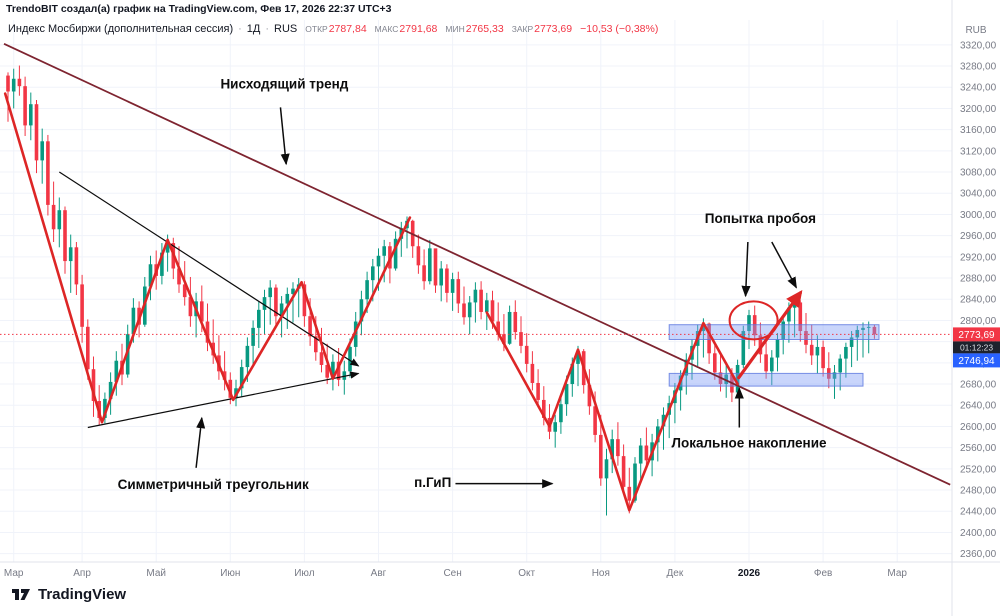  I want to click on svg-text: Май, so click(156, 573).